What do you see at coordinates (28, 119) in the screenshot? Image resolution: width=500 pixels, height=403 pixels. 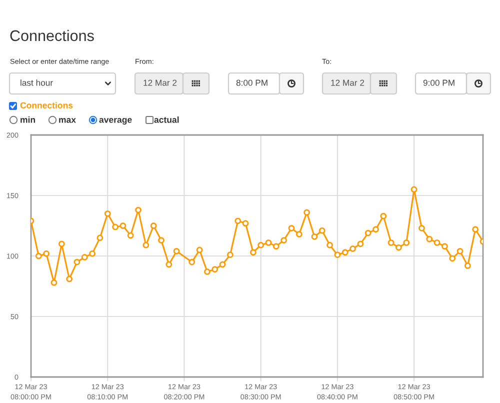 I see `text: min` at bounding box center [28, 119].